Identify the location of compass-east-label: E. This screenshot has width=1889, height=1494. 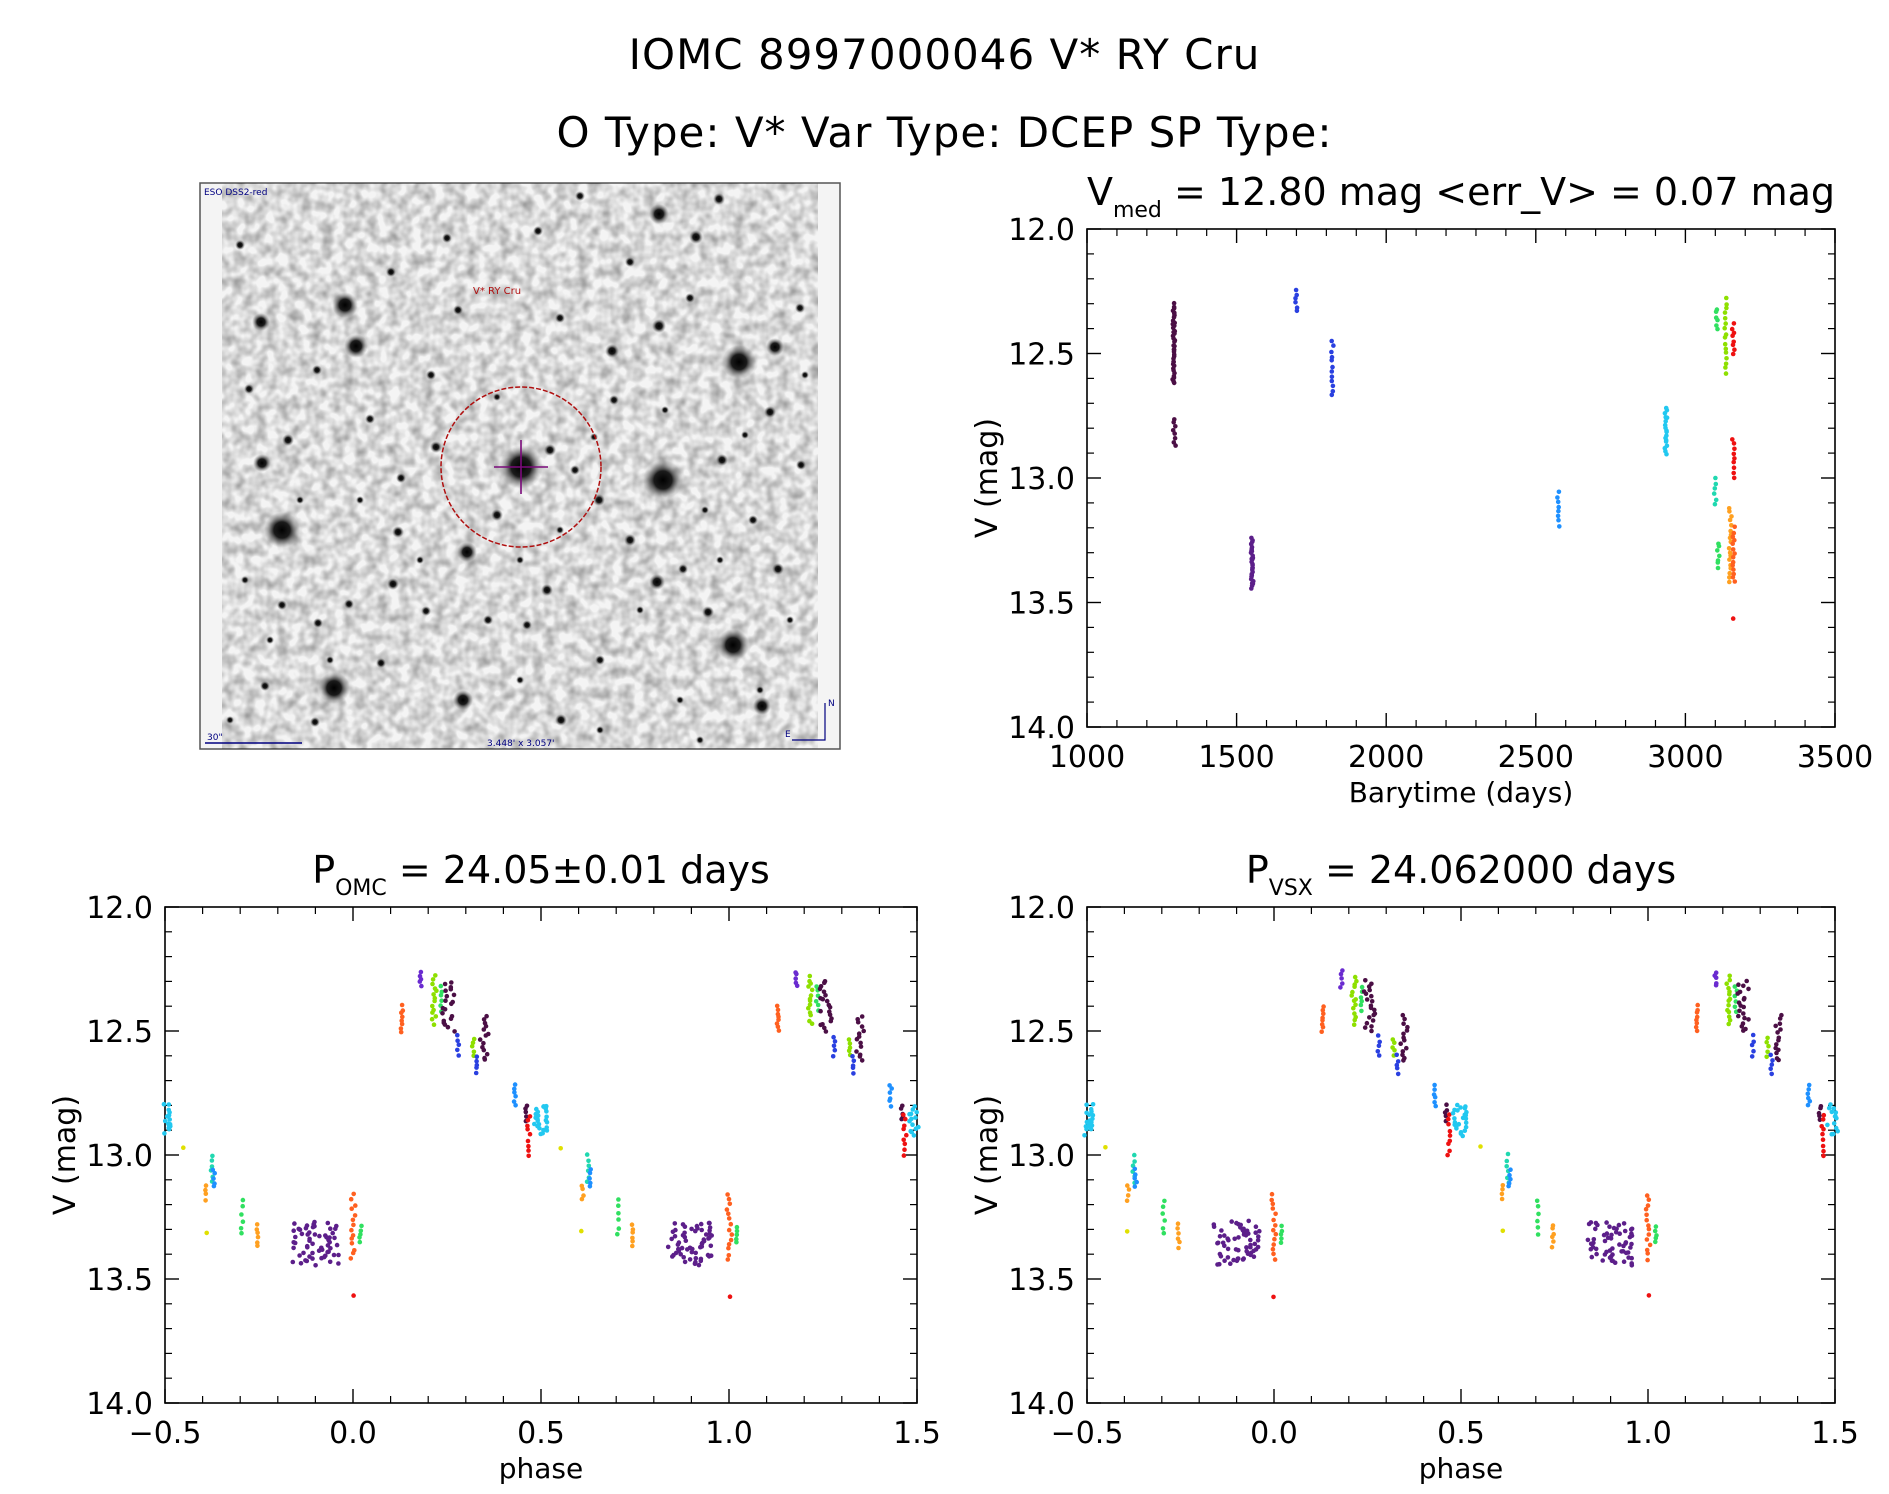
(788, 735).